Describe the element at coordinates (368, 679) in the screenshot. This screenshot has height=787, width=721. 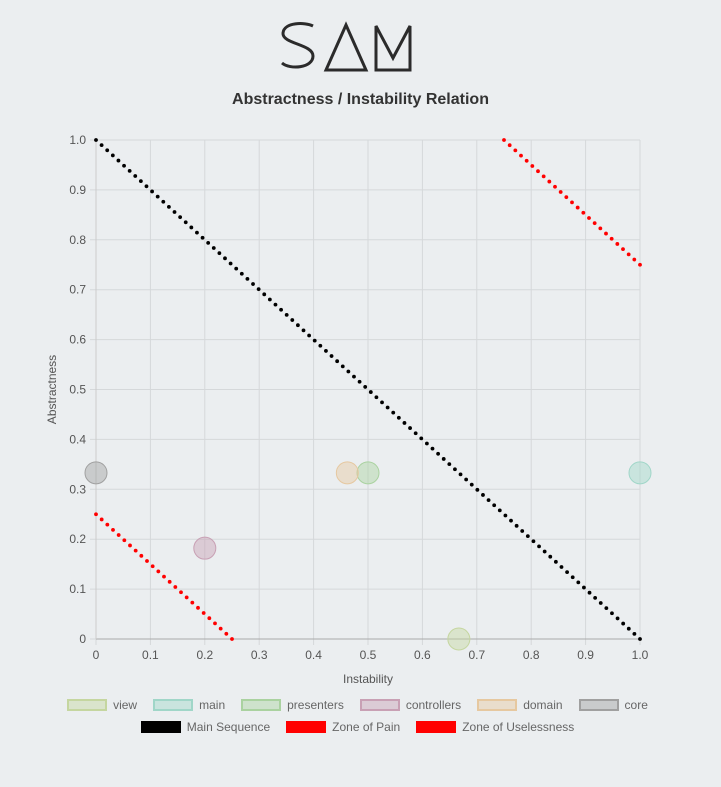
I see `x-axis-title: Instability` at that location.